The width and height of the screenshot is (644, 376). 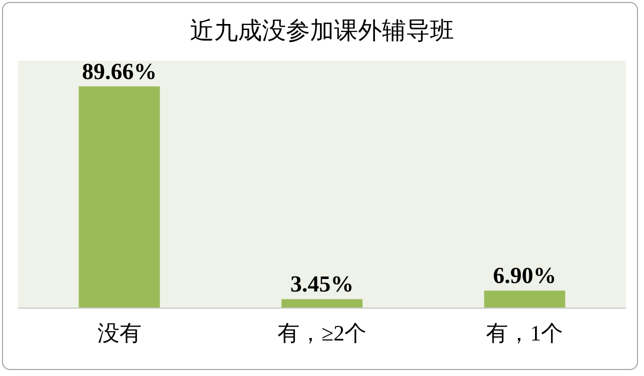 What do you see at coordinates (524, 275) in the screenshot?
I see `data-label: 6.90%` at bounding box center [524, 275].